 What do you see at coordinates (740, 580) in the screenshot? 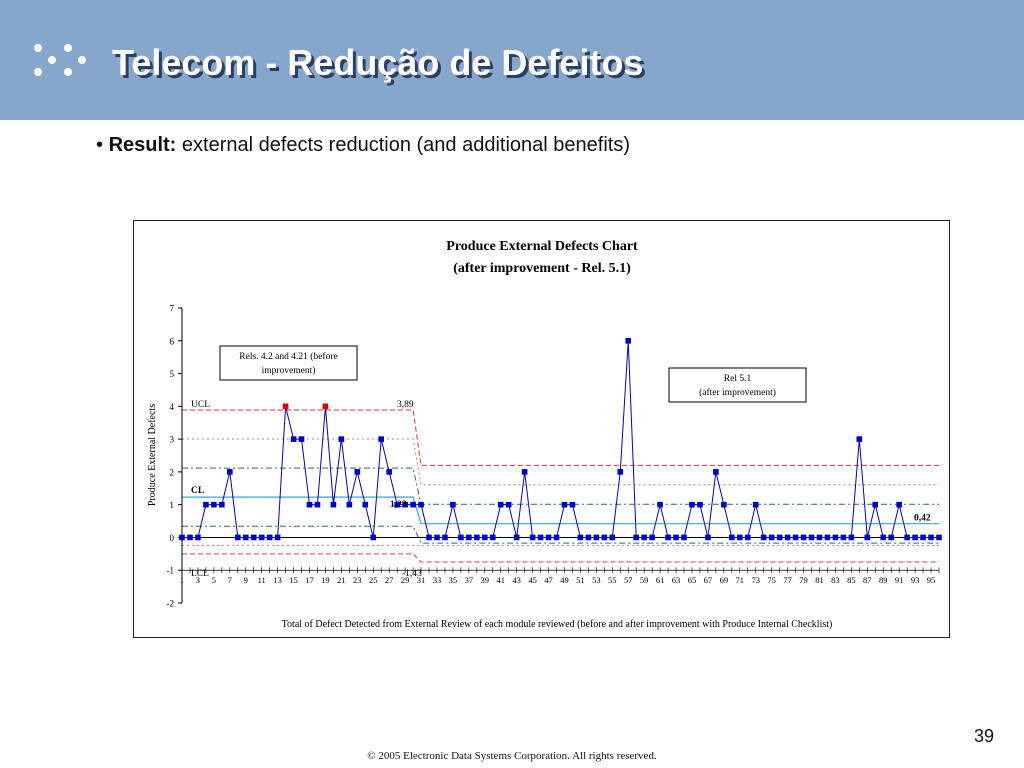
I see `x-tick-label: 71` at bounding box center [740, 580].